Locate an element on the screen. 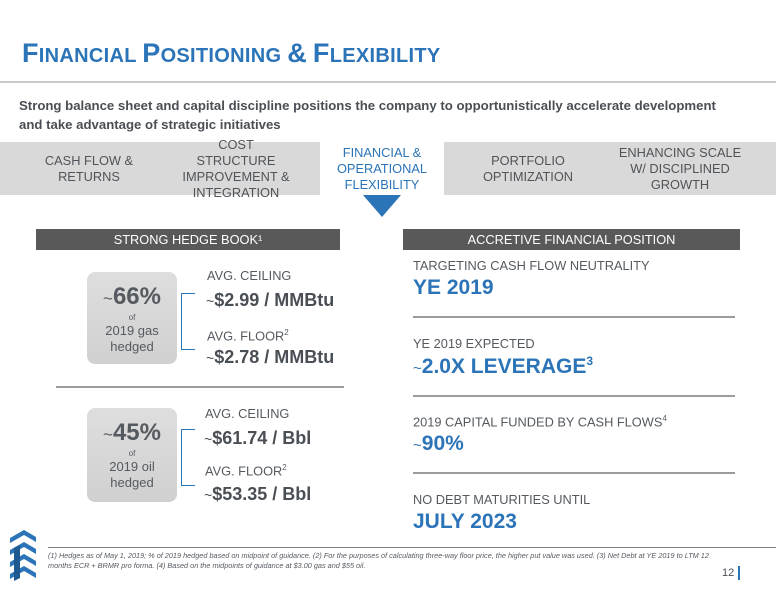 This screenshot has height=600, width=776. oil-floor-label: AVG. FLOOR2 is located at coordinates (246, 471).